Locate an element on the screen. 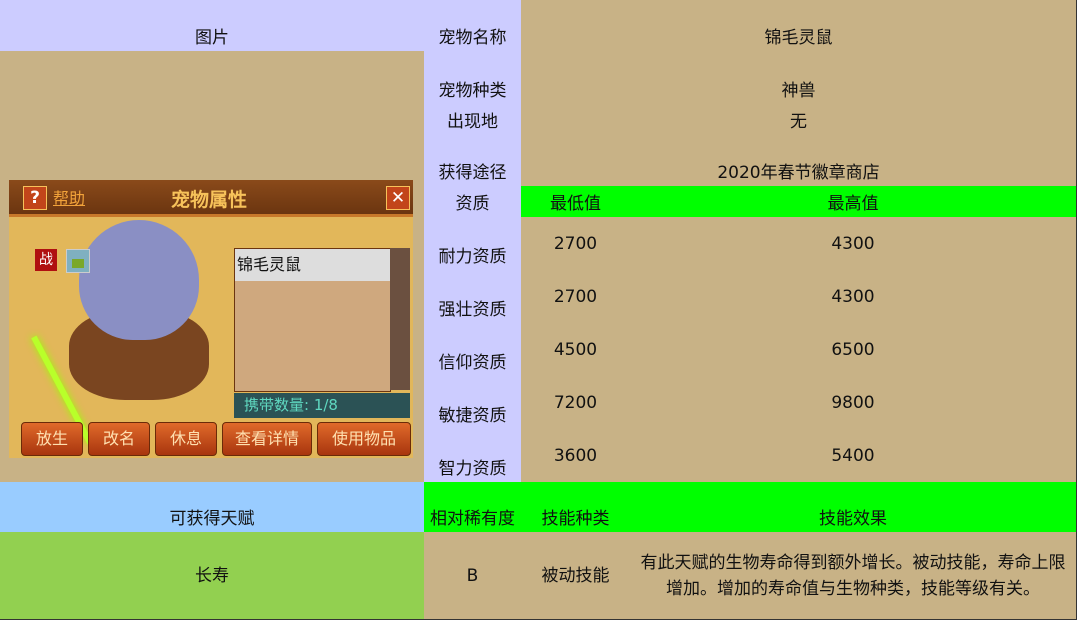 This screenshot has height=620, width=1077. aptitude-name: 敏捷资质 is located at coordinates (473, 403).